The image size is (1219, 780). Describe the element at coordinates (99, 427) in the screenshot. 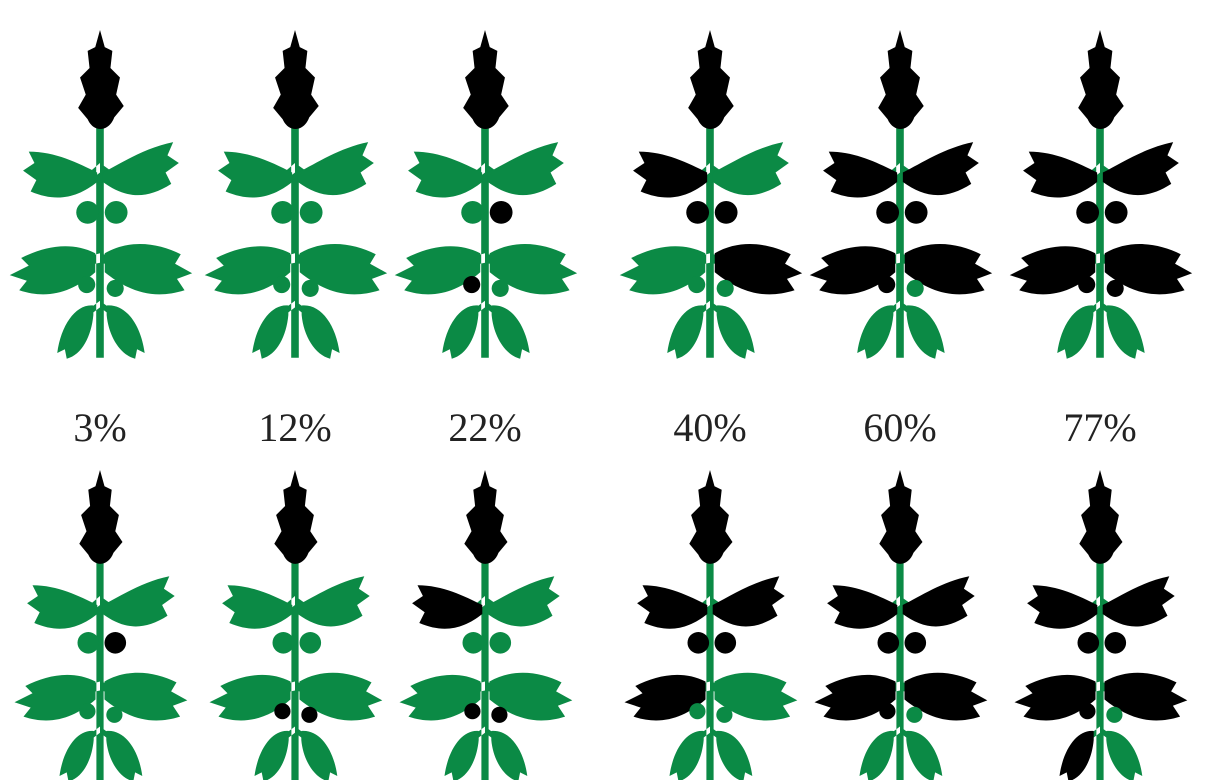

I see `severity-label: 3%` at that location.